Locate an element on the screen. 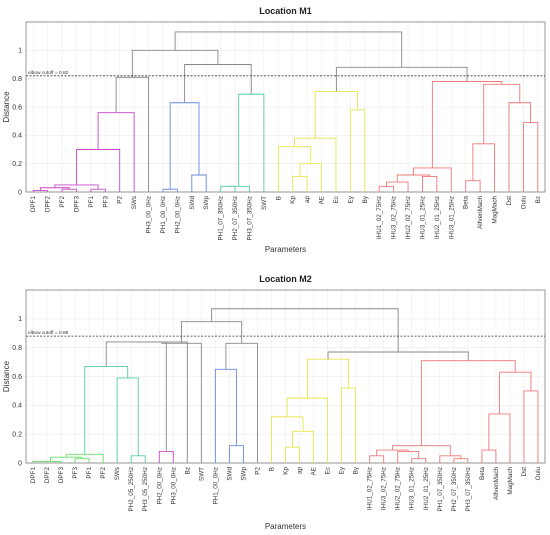 Image resolution: width=550 pixels, height=535 pixels. leaf-label: IHU1_02_75Hz is located at coordinates (379, 217).